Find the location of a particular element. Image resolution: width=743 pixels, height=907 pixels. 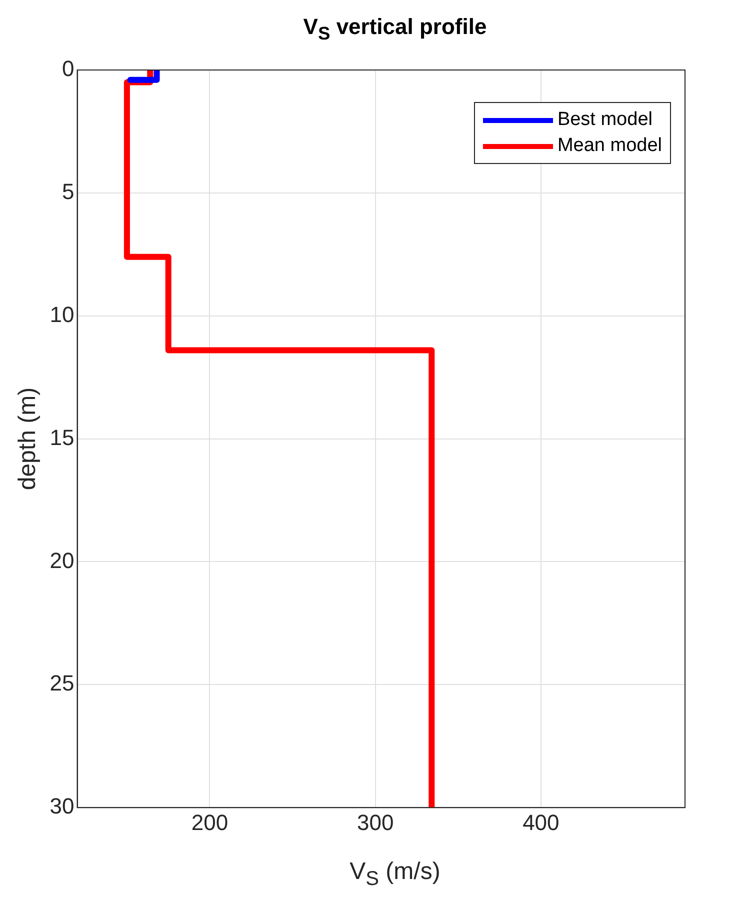

y-tick-label: 25 is located at coordinates (62, 683).